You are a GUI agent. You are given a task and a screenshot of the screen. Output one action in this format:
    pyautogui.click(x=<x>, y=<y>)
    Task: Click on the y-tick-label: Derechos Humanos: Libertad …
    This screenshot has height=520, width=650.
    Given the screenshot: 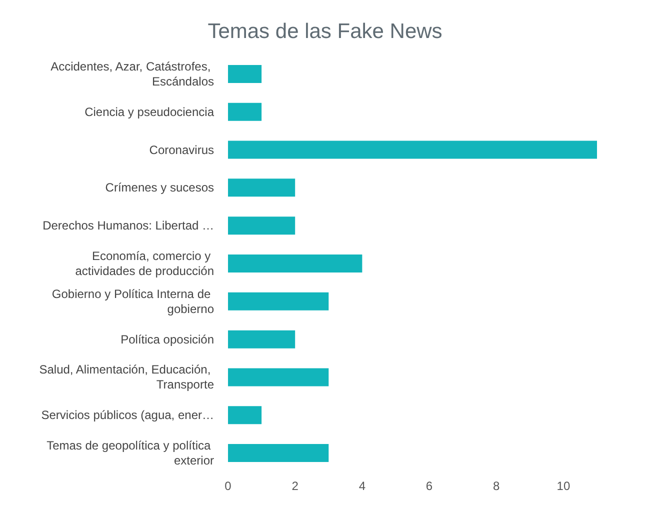 What is the action you would take?
    pyautogui.click(x=128, y=225)
    